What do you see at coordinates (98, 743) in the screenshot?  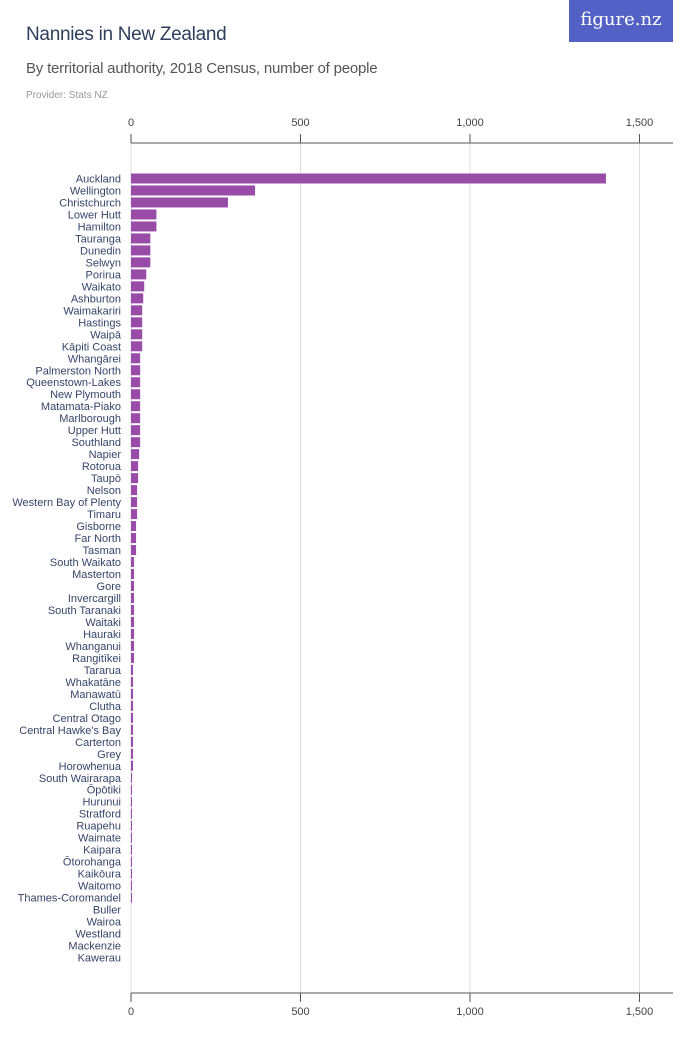 I see `category-label: Carterton` at bounding box center [98, 743].